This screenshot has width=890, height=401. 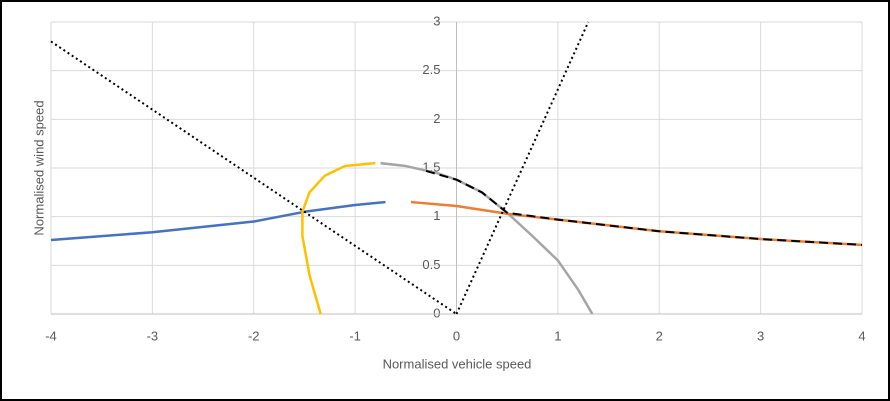 I want to click on y-axis-title: Normalised wind speed, so click(x=38, y=167).